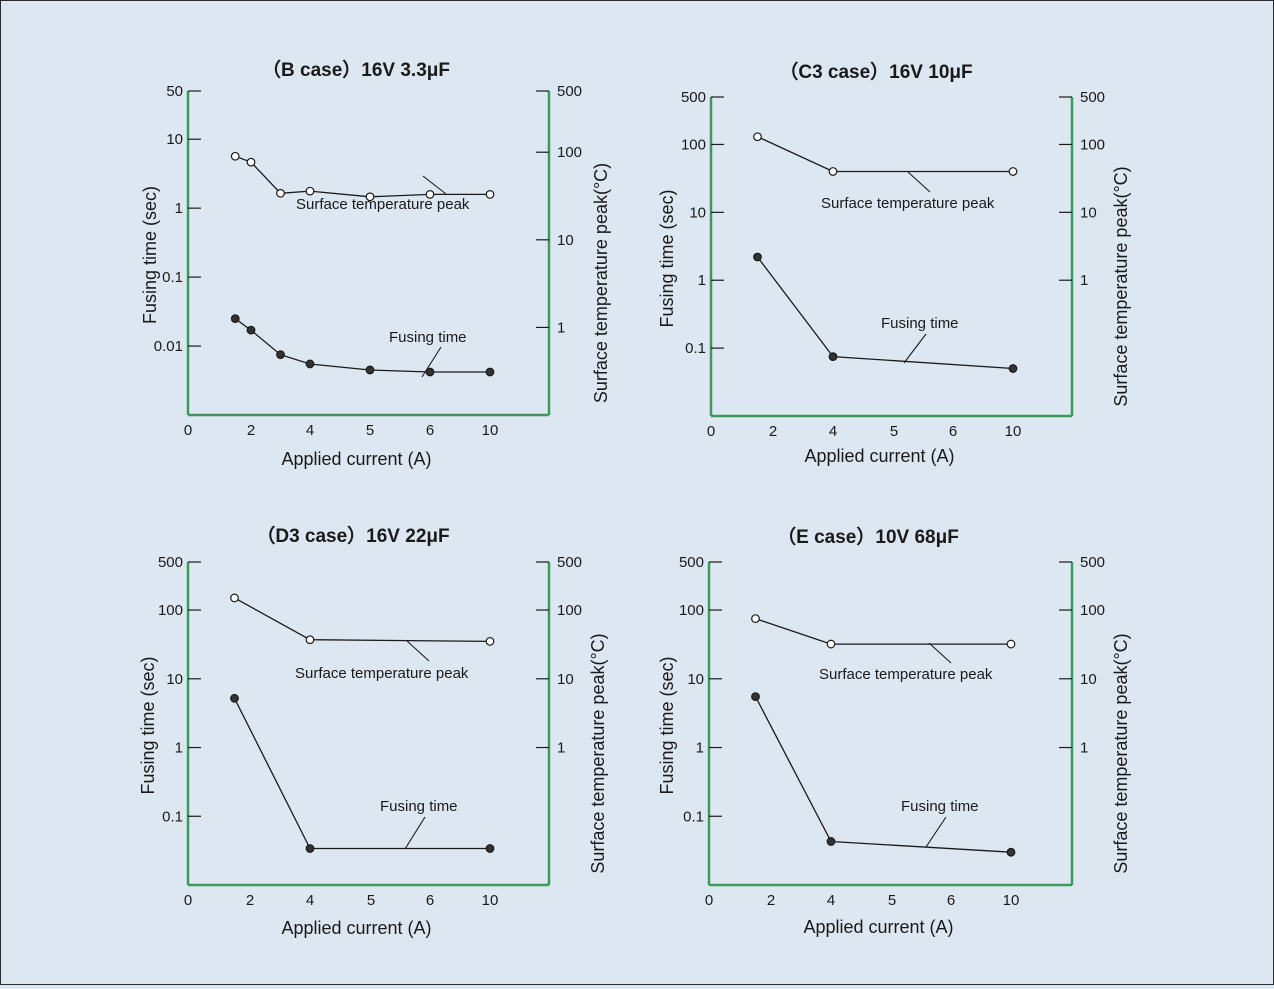  Describe the element at coordinates (170, 562) in the screenshot. I see `y-tick-label: 500` at that location.